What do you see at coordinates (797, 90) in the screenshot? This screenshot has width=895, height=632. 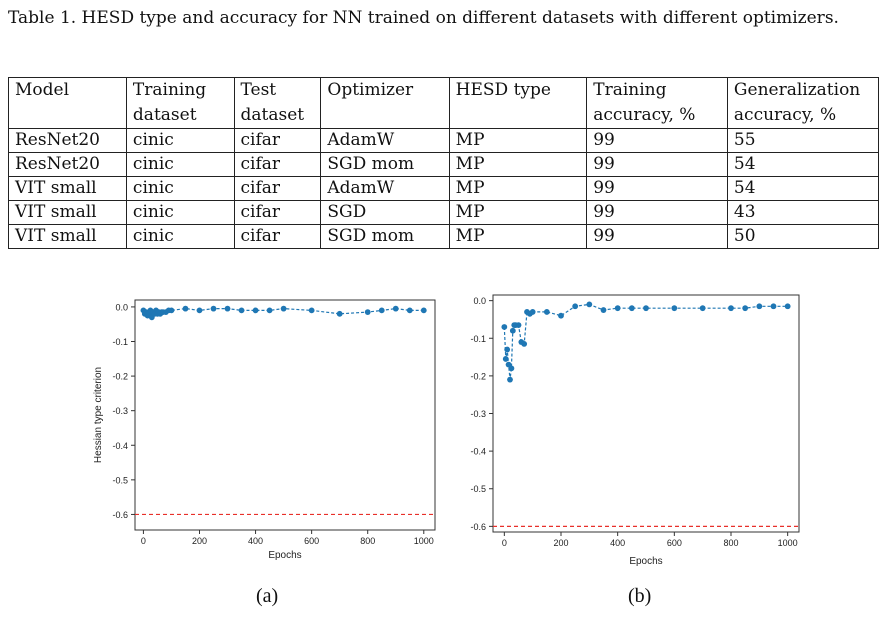 I see `header-text: Generalization` at bounding box center [797, 90].